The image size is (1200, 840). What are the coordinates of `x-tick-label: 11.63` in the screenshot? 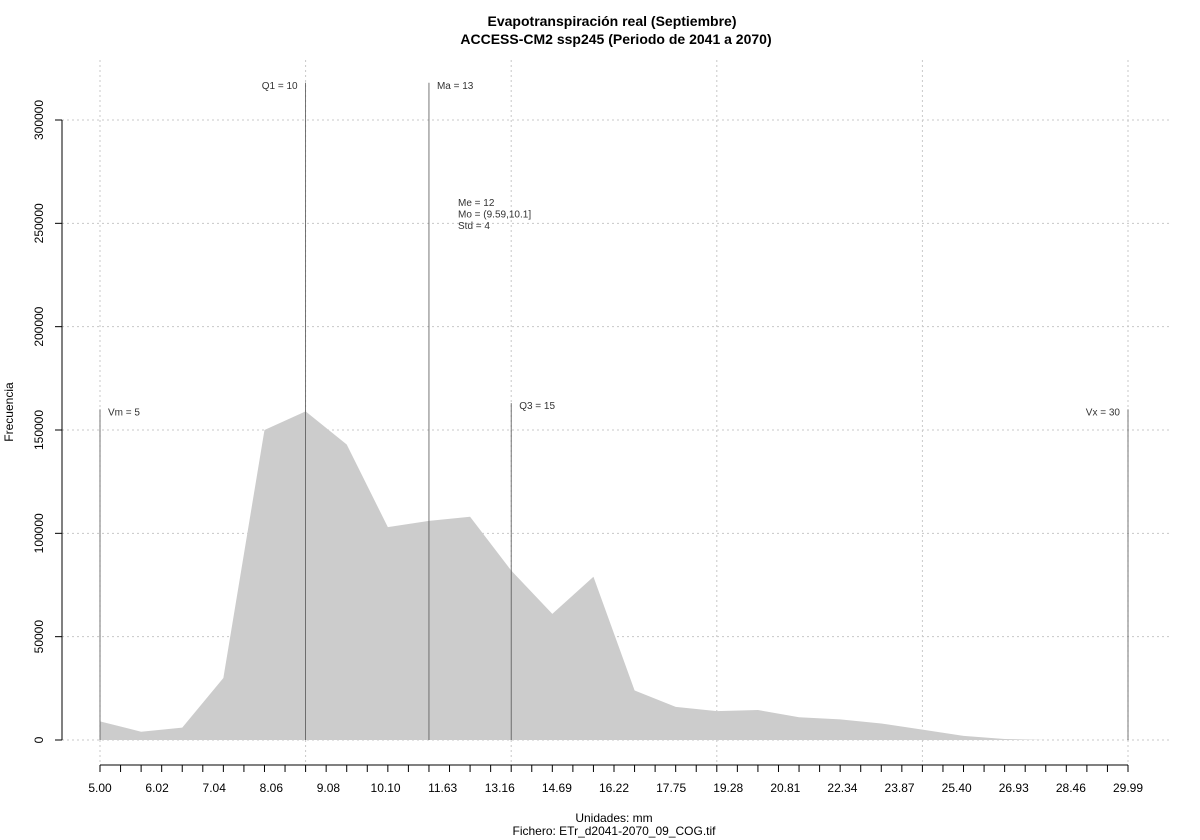 It's located at (442, 788).